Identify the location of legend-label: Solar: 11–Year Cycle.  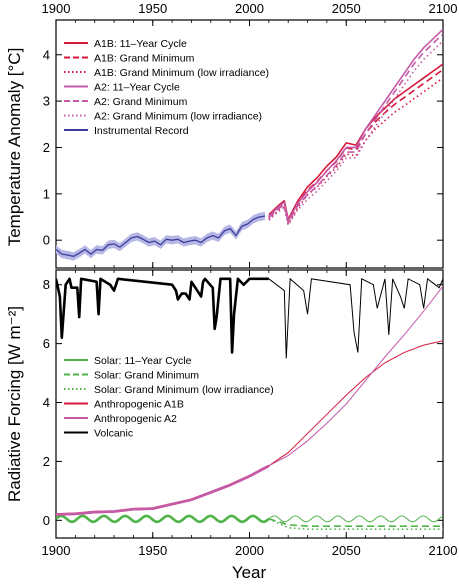
(143, 361).